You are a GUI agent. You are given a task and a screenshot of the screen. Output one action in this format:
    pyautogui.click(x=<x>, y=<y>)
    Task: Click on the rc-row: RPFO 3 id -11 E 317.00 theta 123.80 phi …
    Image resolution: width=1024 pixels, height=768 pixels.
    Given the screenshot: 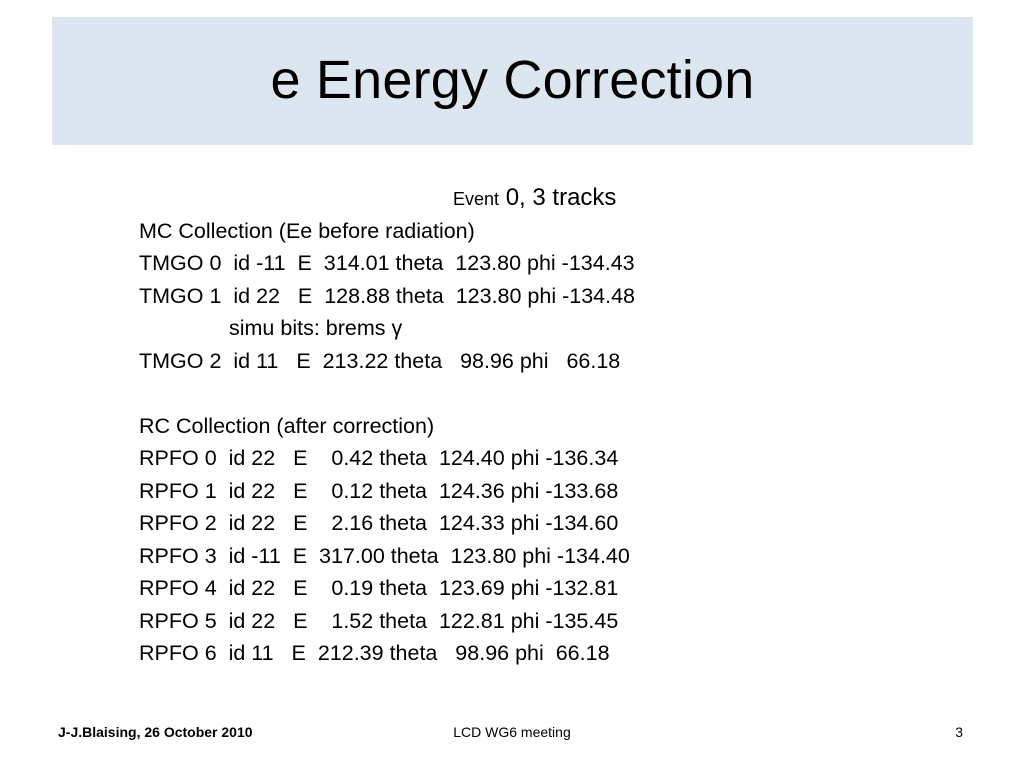 What is the action you would take?
    pyautogui.click(x=384, y=555)
    